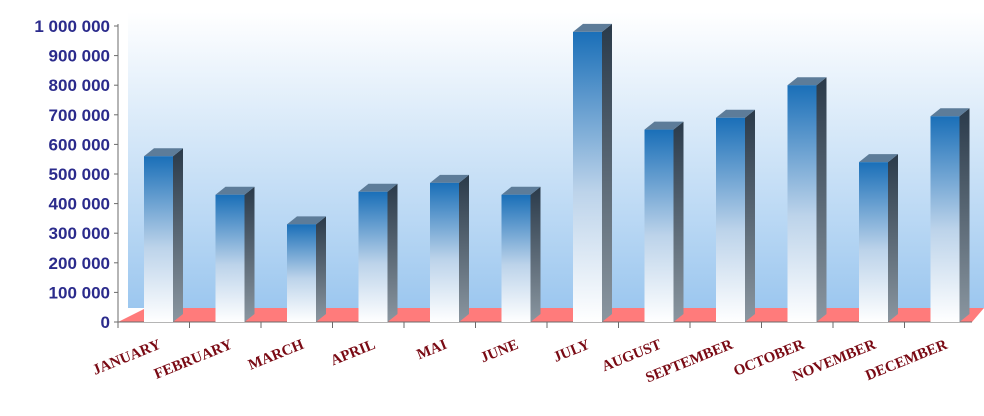 The image size is (984, 416). What do you see at coordinates (105, 322) in the screenshot?
I see `y-tick-label: 0` at bounding box center [105, 322].